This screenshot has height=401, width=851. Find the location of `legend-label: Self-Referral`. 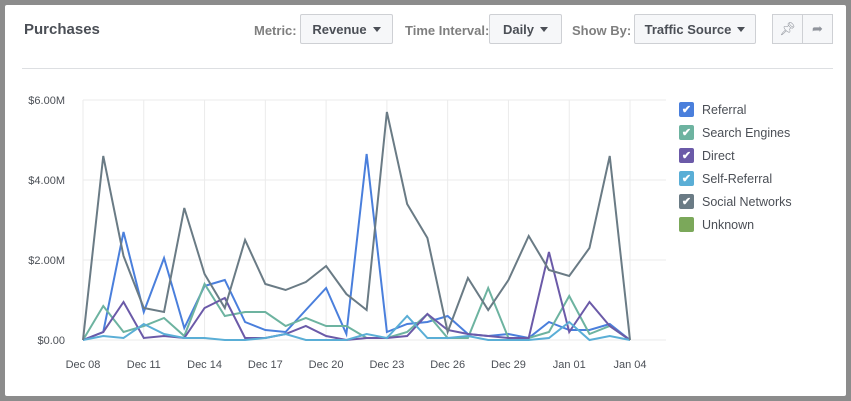

legend-label: Self-Referral is located at coordinates (737, 178).